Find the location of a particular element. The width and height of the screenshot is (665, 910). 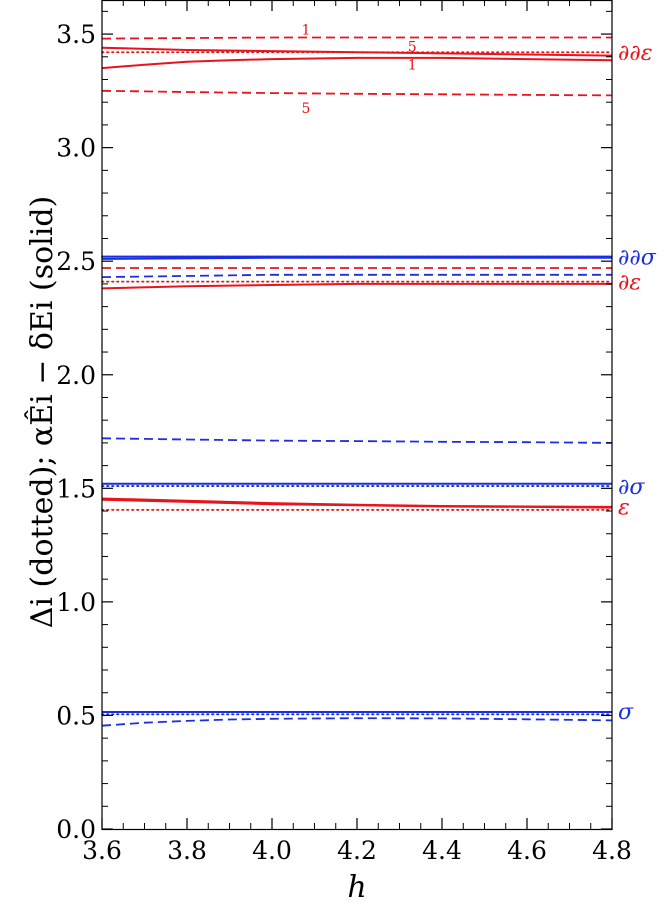

y-tick-label: 0.5 is located at coordinates (76, 715).